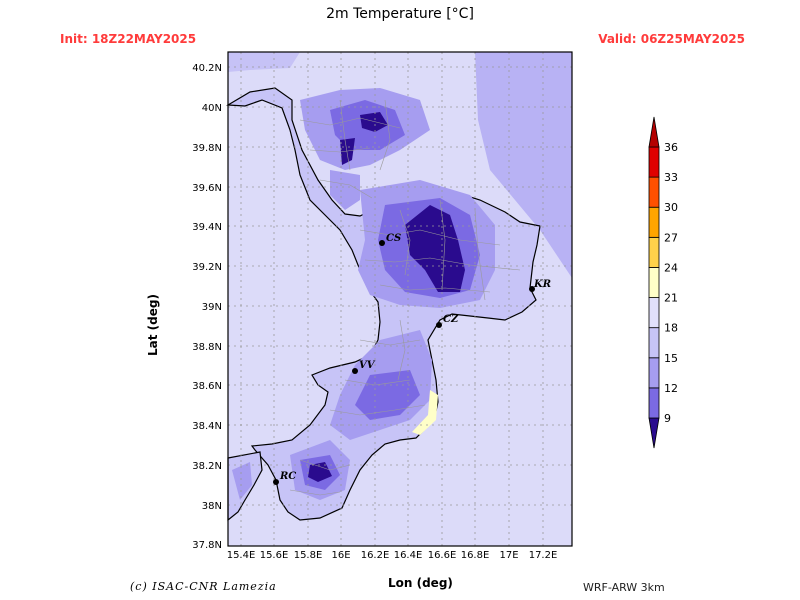 The height and width of the screenshot is (600, 800). I want to click on colorbar-label: 18, so click(671, 328).